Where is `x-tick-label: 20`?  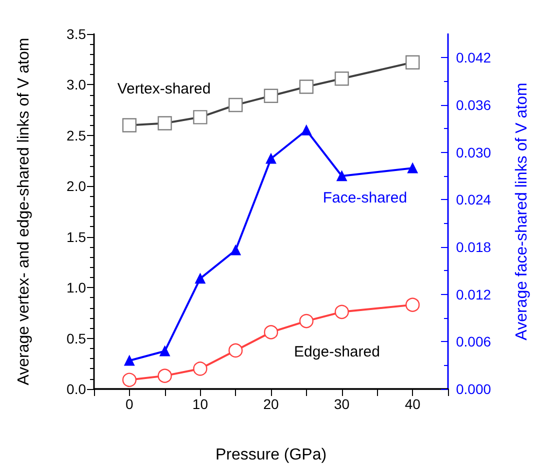 x-tick-label: 20 is located at coordinates (271, 404).